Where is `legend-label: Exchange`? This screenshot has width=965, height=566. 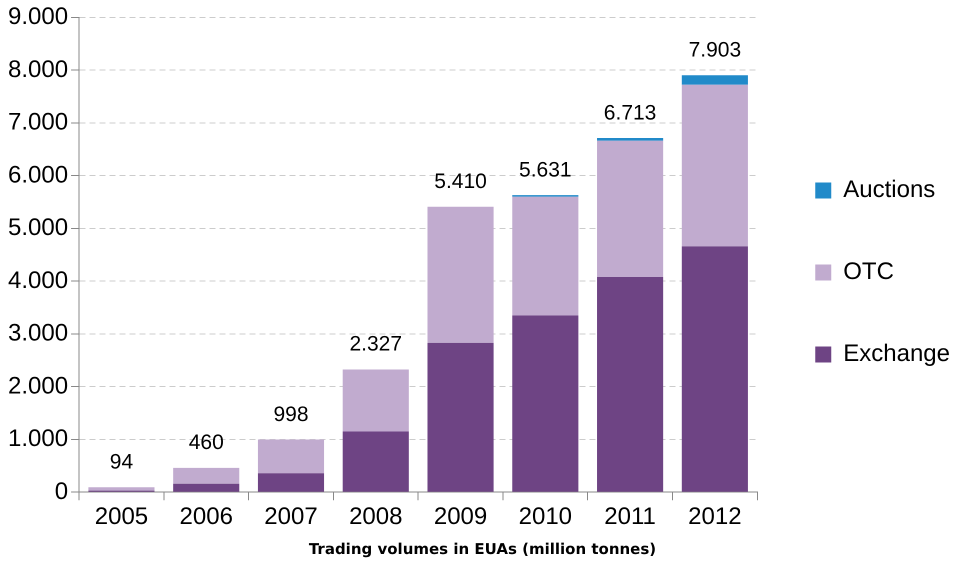 legend-label: Exchange is located at coordinates (896, 354).